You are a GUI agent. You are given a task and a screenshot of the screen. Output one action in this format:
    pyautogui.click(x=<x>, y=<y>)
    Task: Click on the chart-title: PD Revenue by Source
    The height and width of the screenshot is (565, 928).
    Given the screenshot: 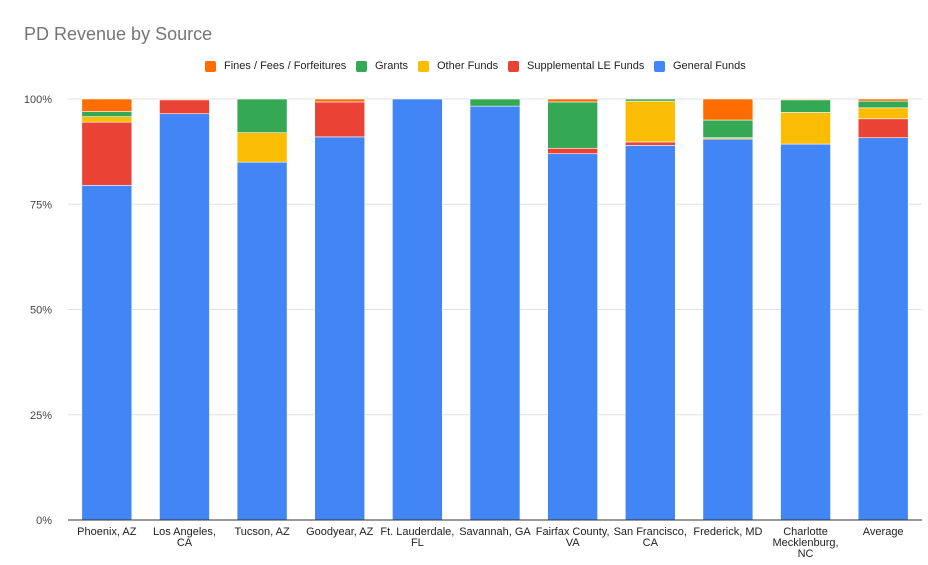 What is the action you would take?
    pyautogui.click(x=118, y=34)
    